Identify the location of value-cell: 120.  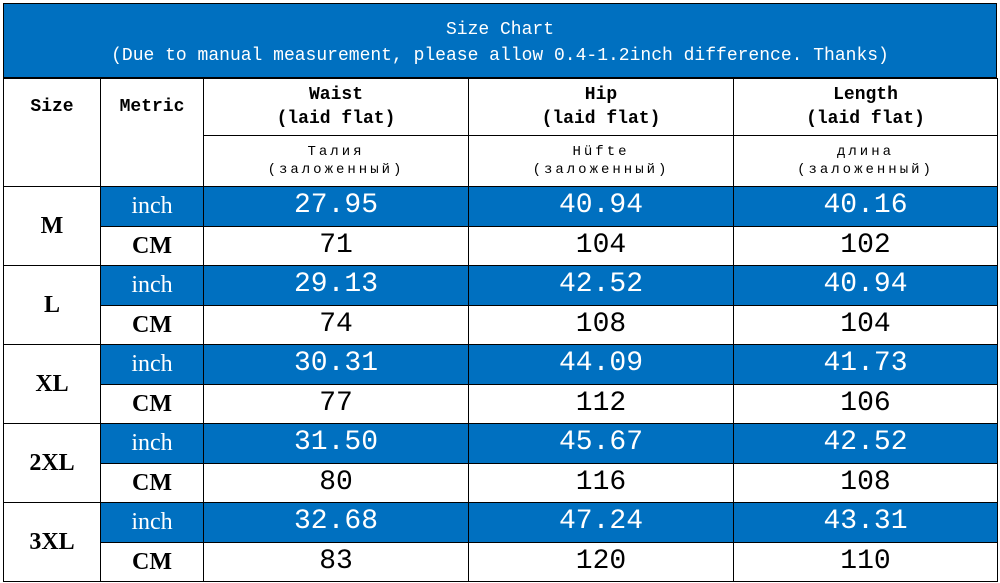
(601, 561).